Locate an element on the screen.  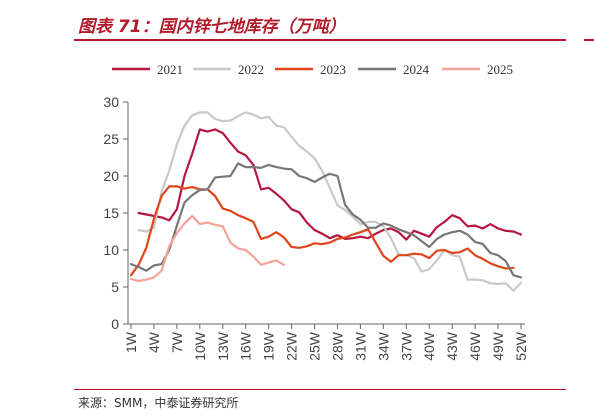
x-tick-label: 7W is located at coordinates (177, 342).